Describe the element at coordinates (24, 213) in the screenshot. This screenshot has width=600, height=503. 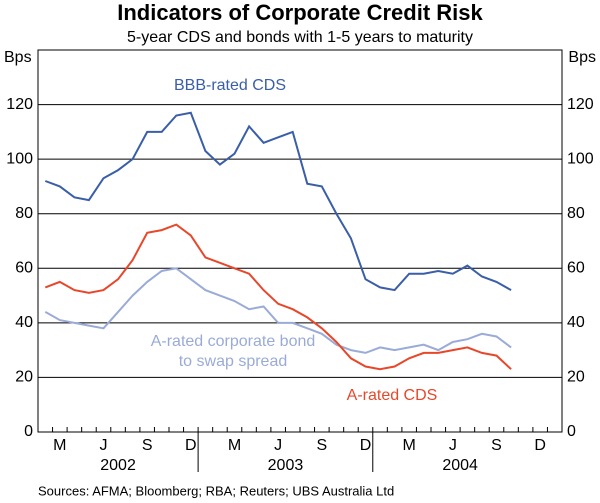
I see `y-tick-label: 80` at that location.